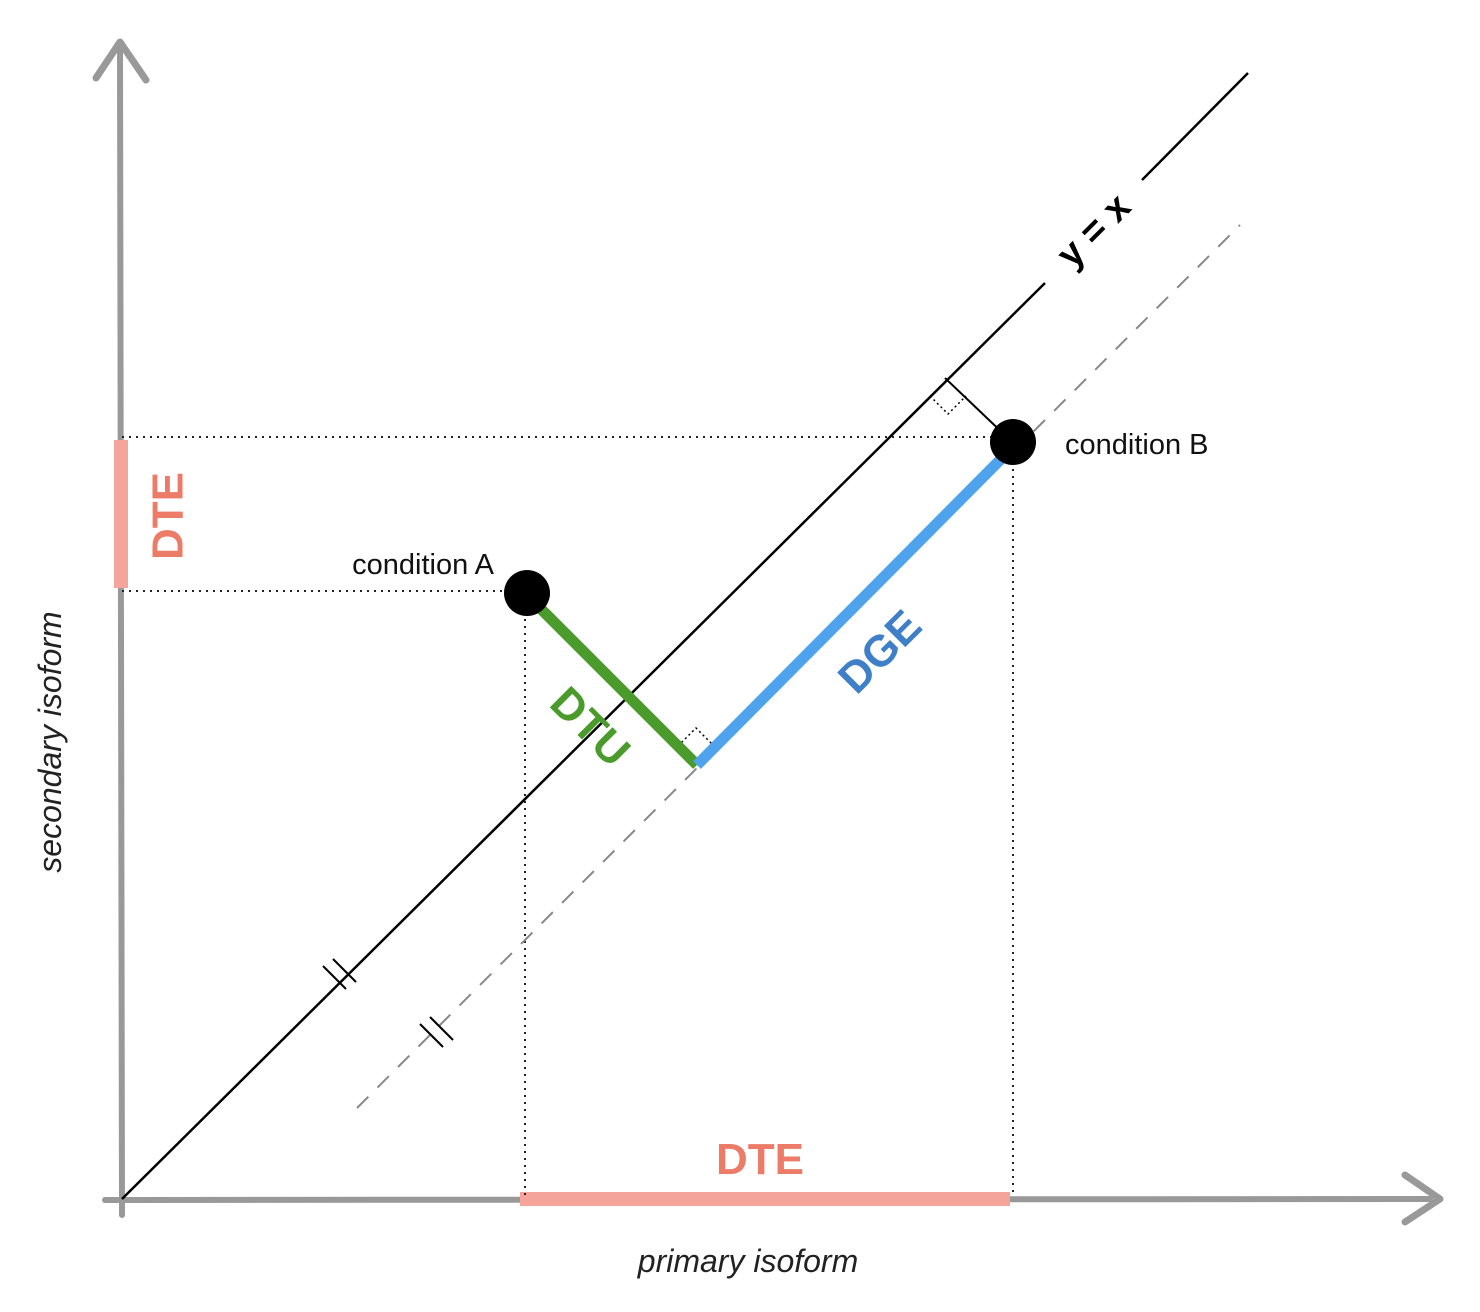  What do you see at coordinates (423, 565) in the screenshot?
I see `condition-a-label: condition A` at bounding box center [423, 565].